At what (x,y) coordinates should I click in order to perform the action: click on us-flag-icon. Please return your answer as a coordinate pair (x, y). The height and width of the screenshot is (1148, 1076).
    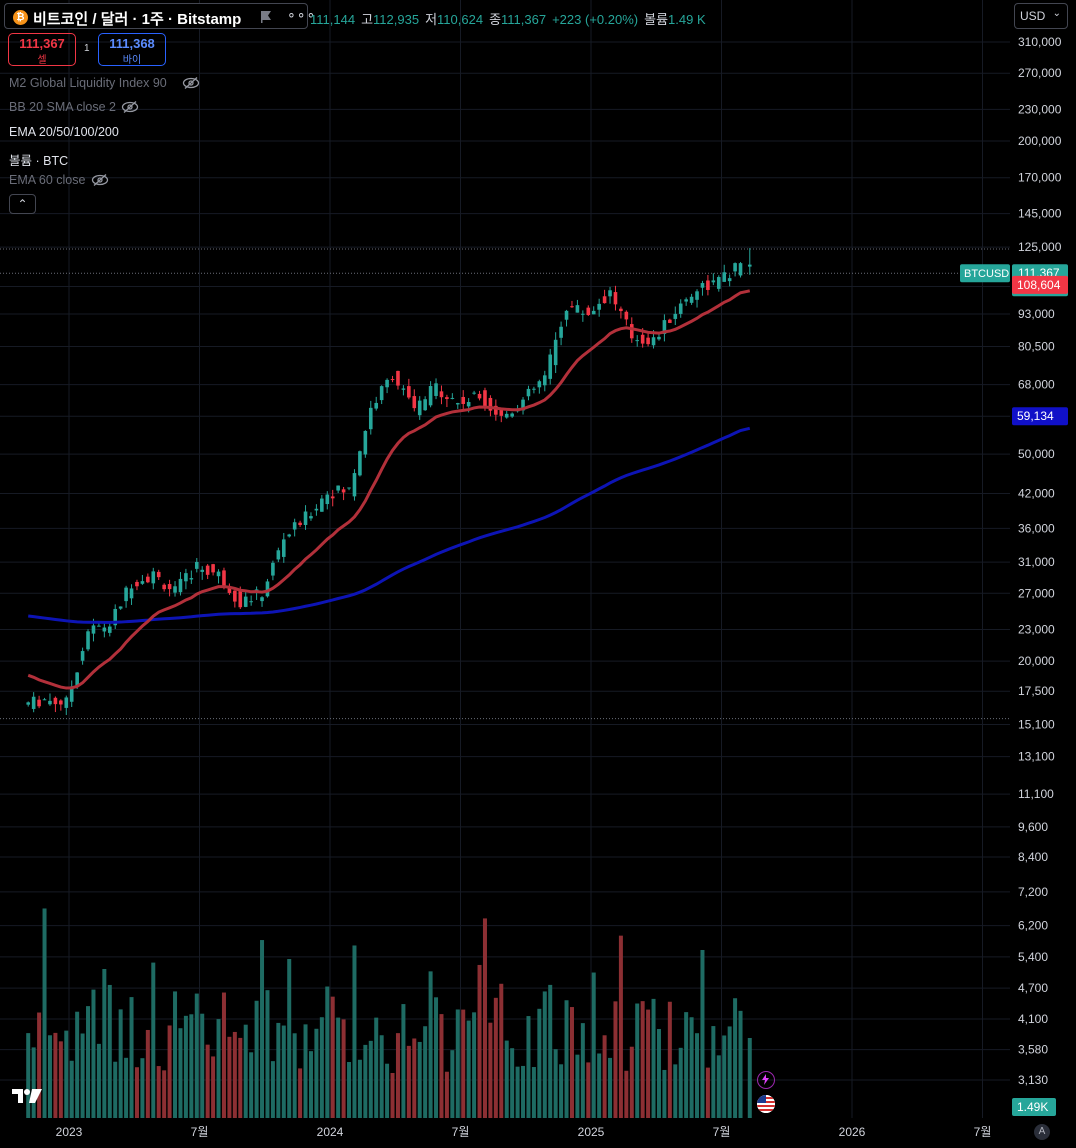
    Looking at the image, I should click on (766, 1104).